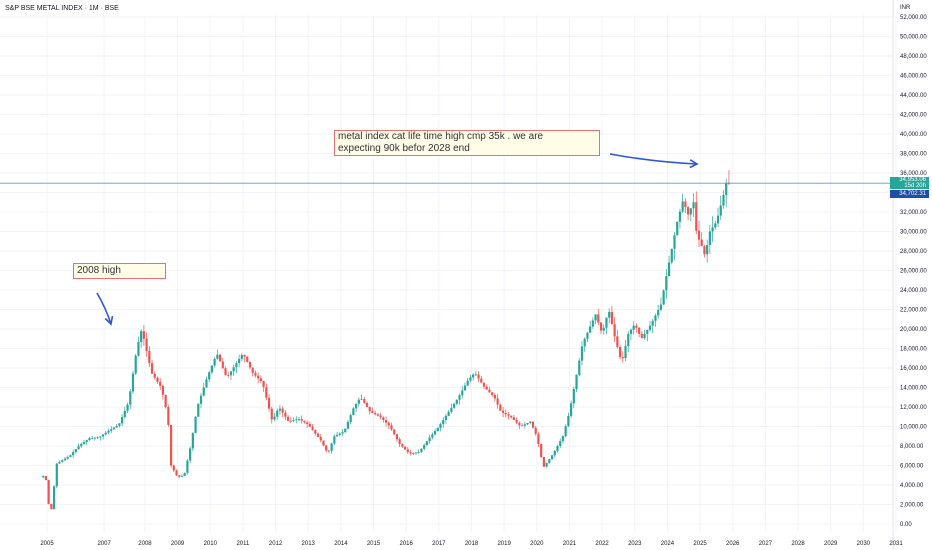 This screenshot has height=550, width=932. I want to click on countdown: 15d 20h, so click(915, 186).